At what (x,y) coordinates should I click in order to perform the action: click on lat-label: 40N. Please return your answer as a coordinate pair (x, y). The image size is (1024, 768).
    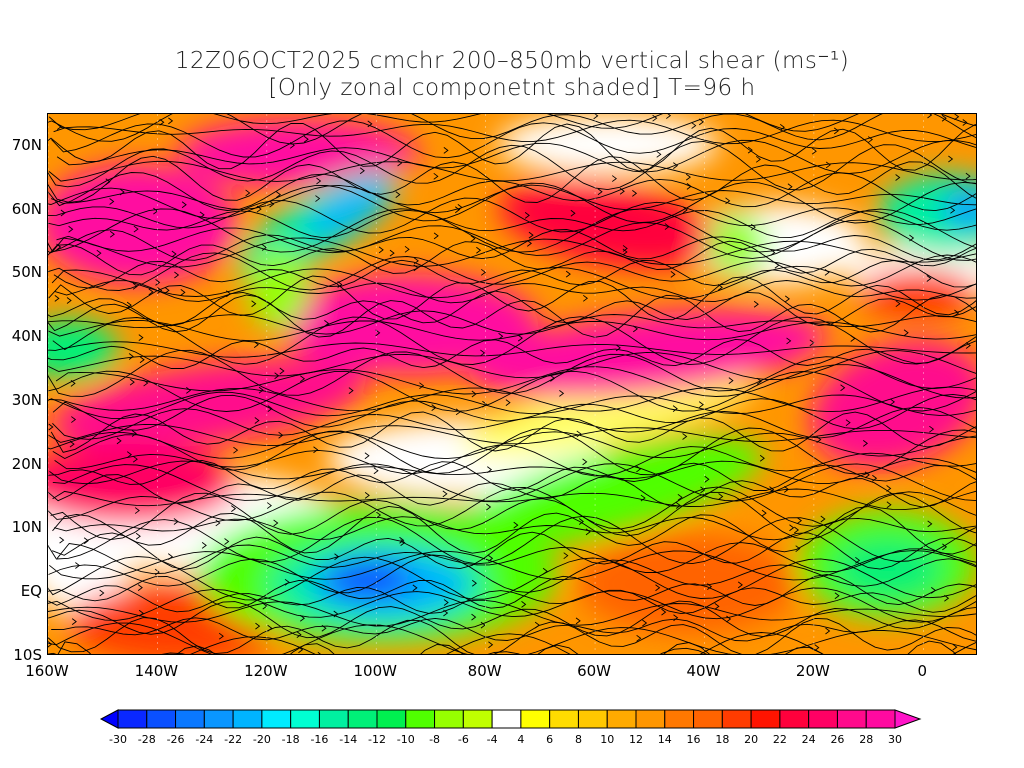
    Looking at the image, I should click on (26, 336).